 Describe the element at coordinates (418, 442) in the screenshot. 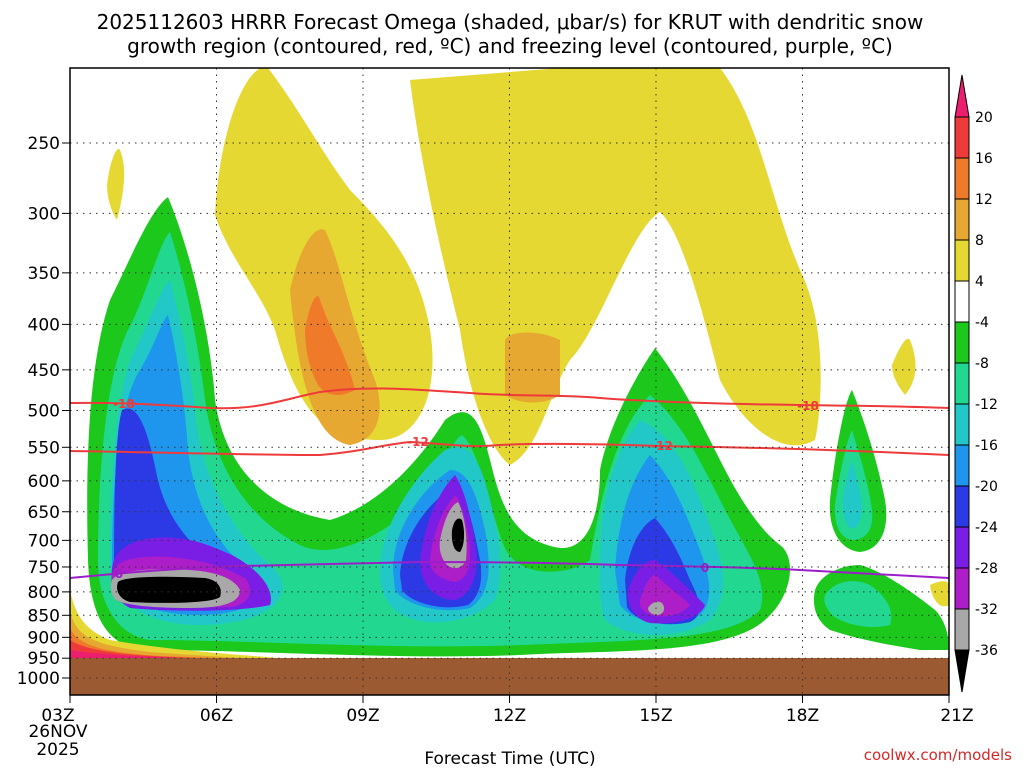

I see `dgz-label-3: -12` at that location.